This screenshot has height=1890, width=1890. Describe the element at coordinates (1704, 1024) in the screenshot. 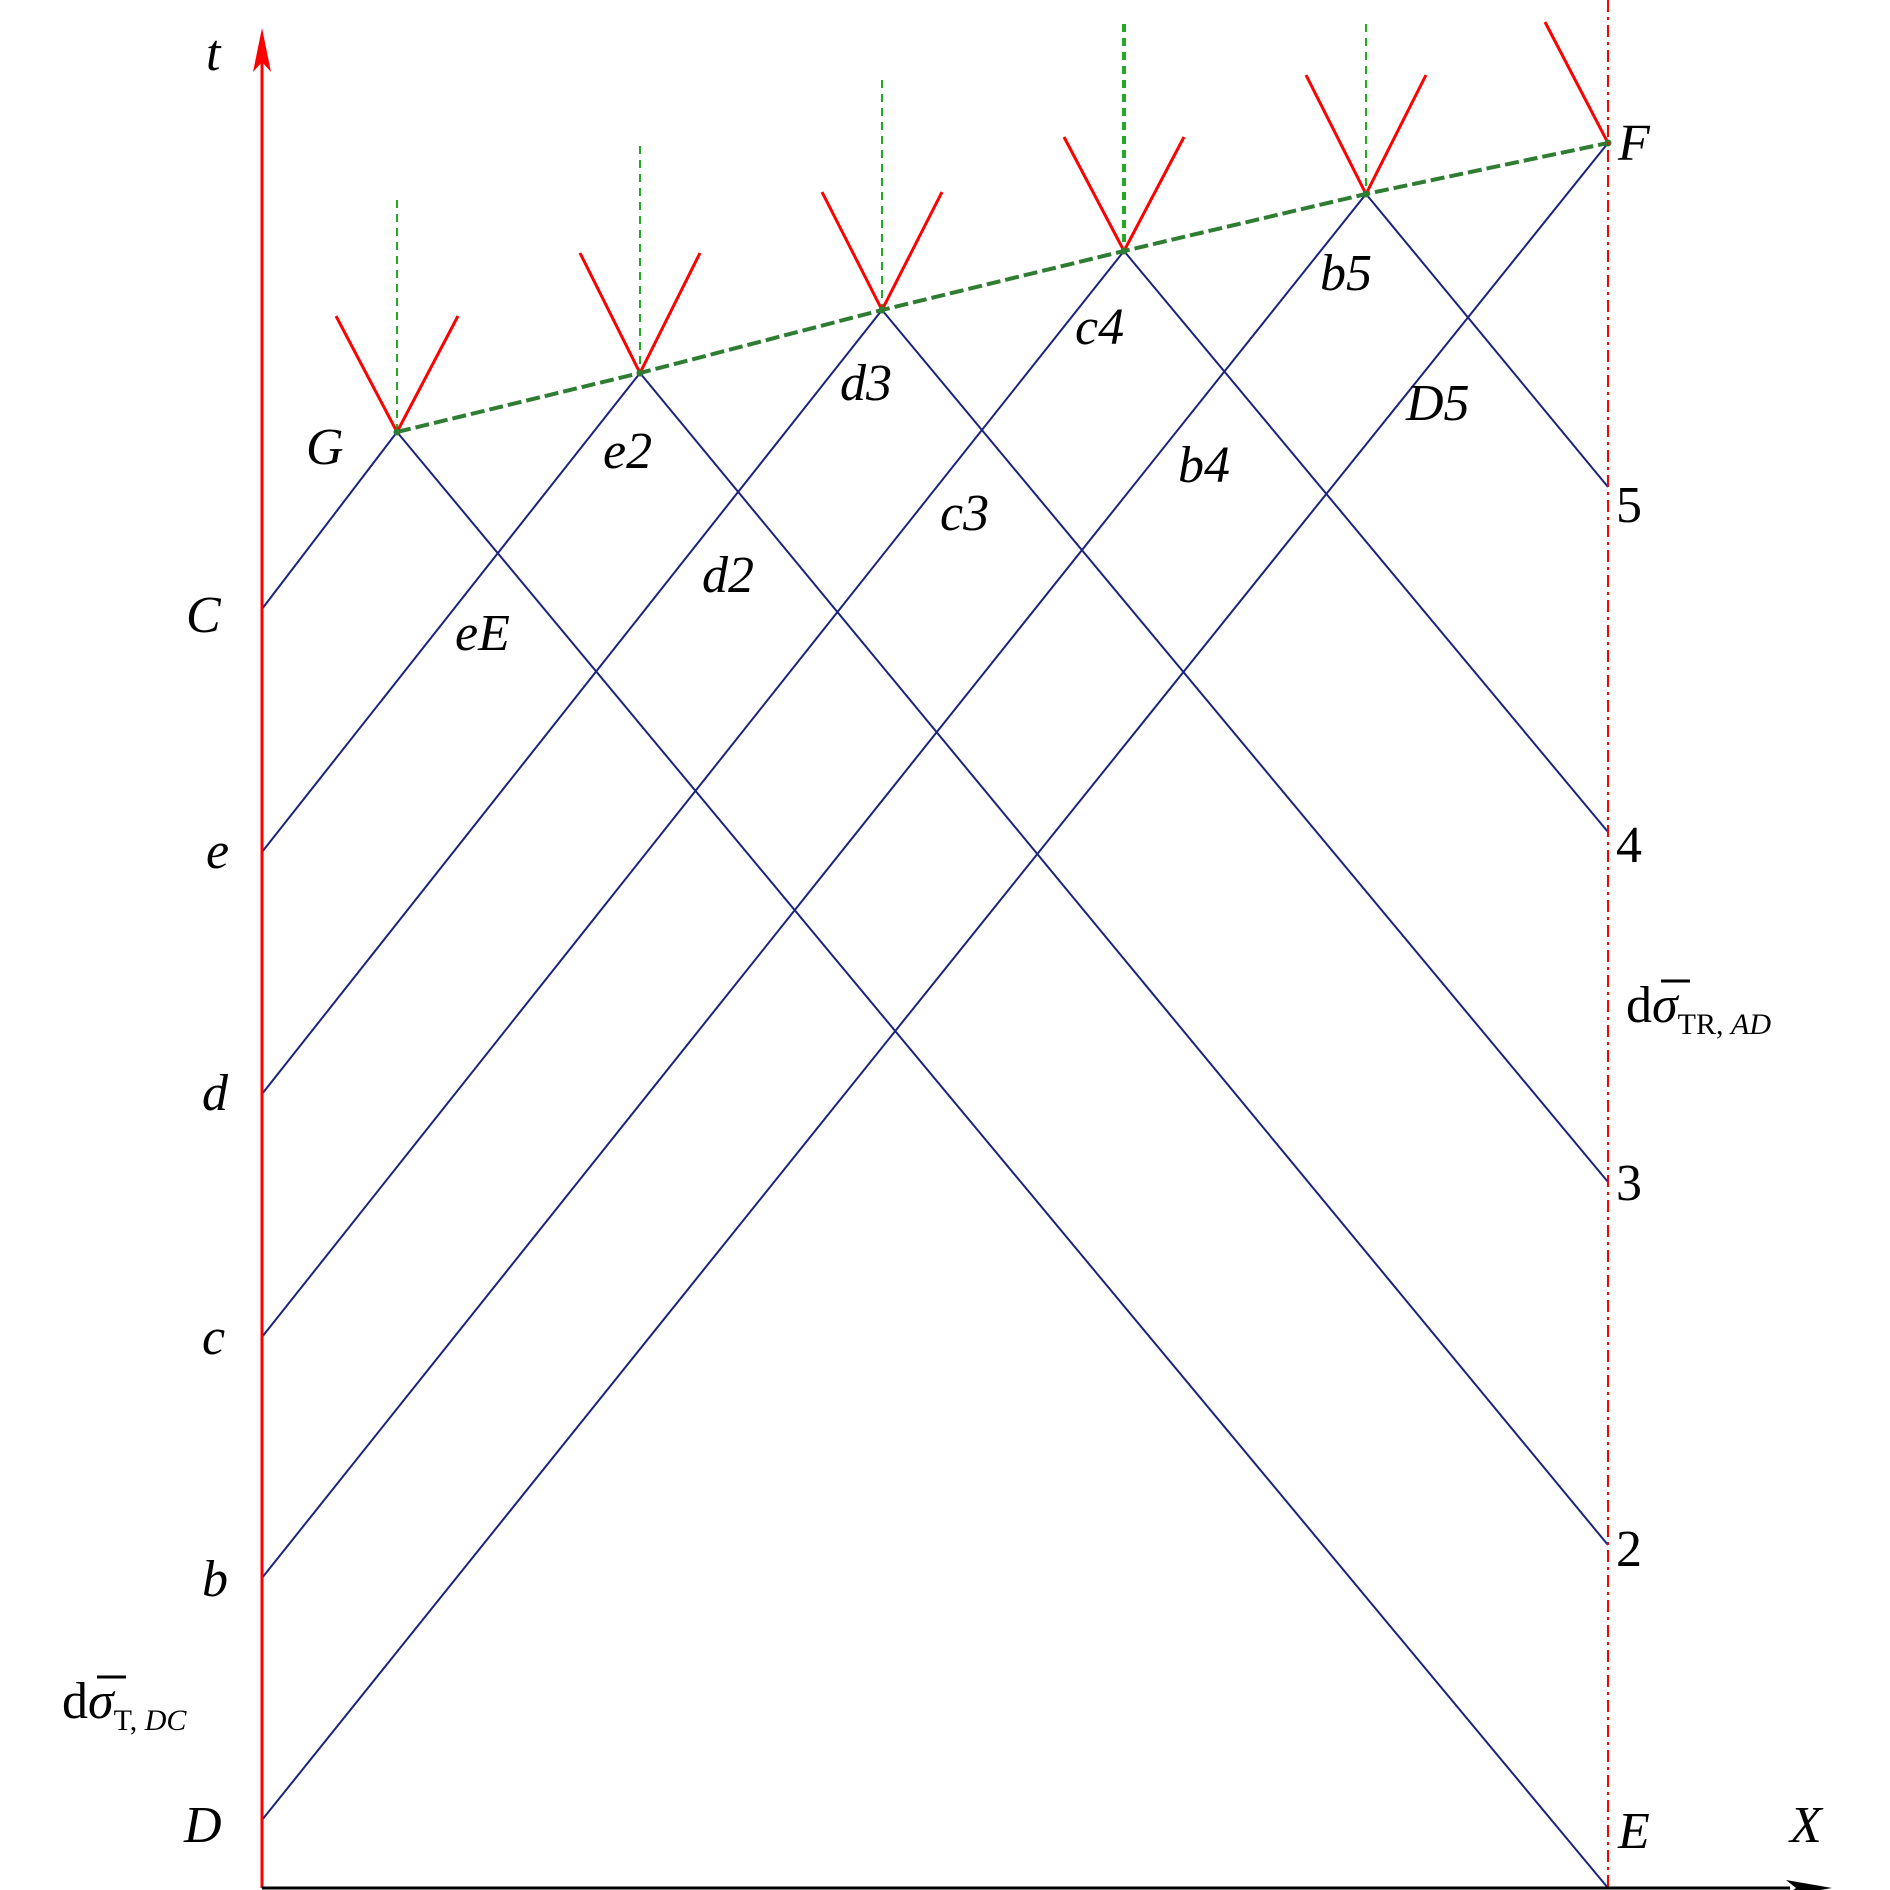

I see `stress-right-sub-plain: TR,` at that location.